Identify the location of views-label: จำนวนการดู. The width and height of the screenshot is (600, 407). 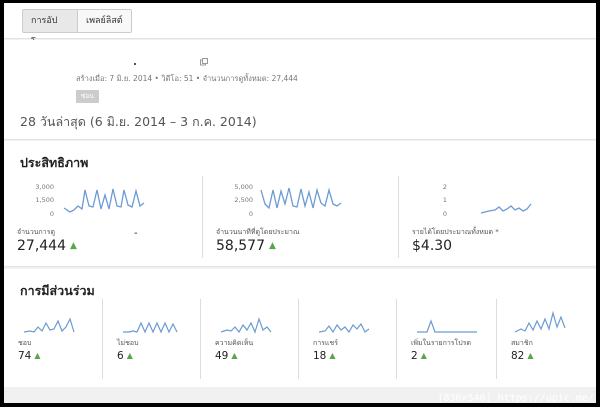
(36, 232).